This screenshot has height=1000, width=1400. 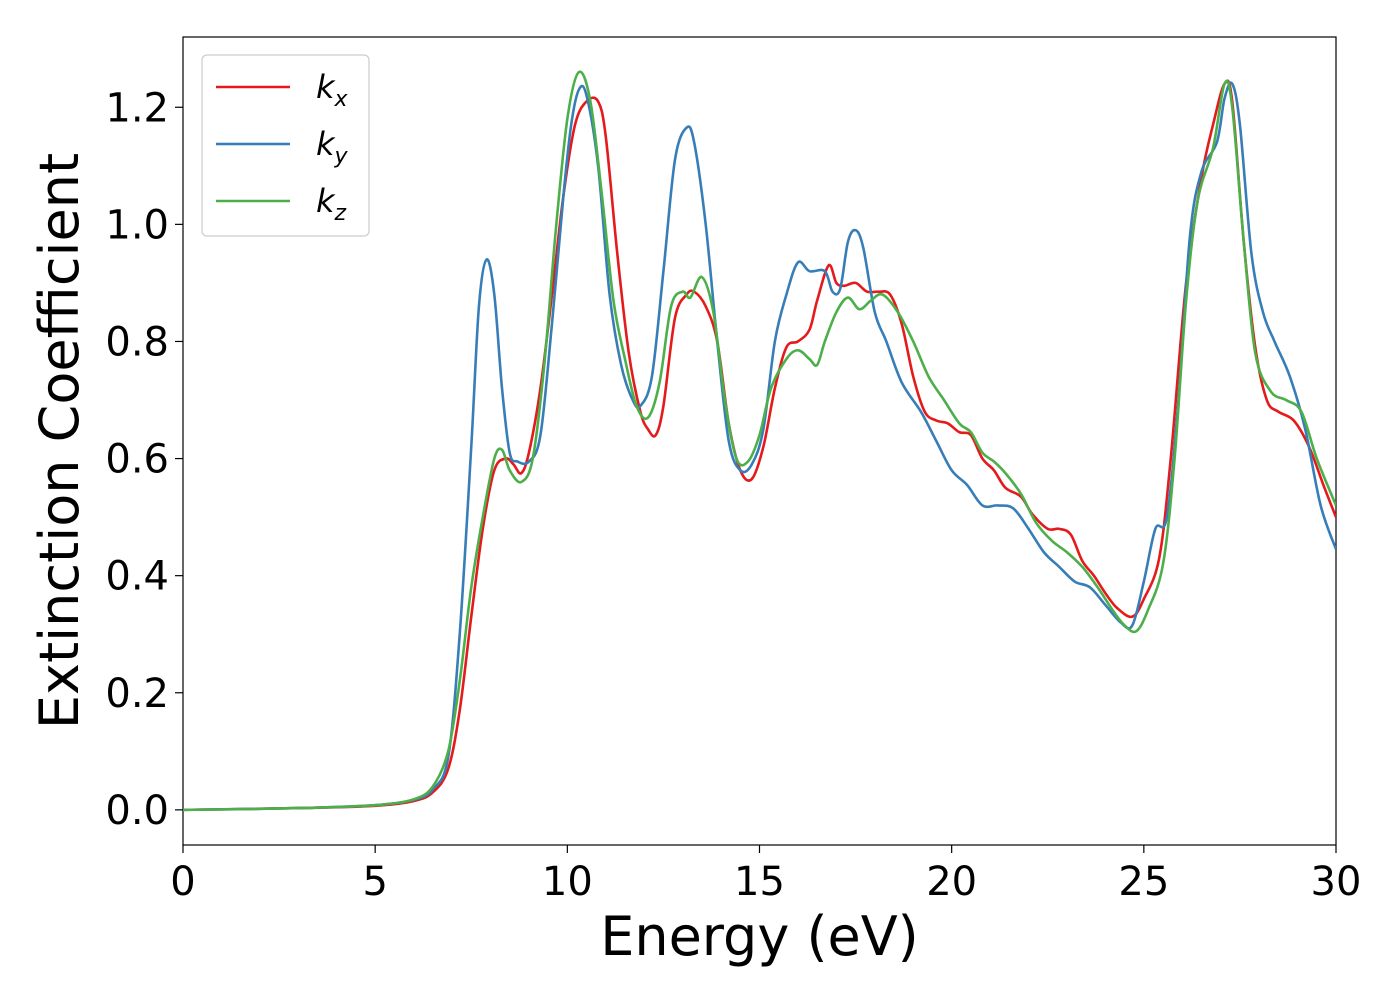 I want to click on x-axis-ticks: 0 5 10 15 20 25 30, so click(x=765, y=875).